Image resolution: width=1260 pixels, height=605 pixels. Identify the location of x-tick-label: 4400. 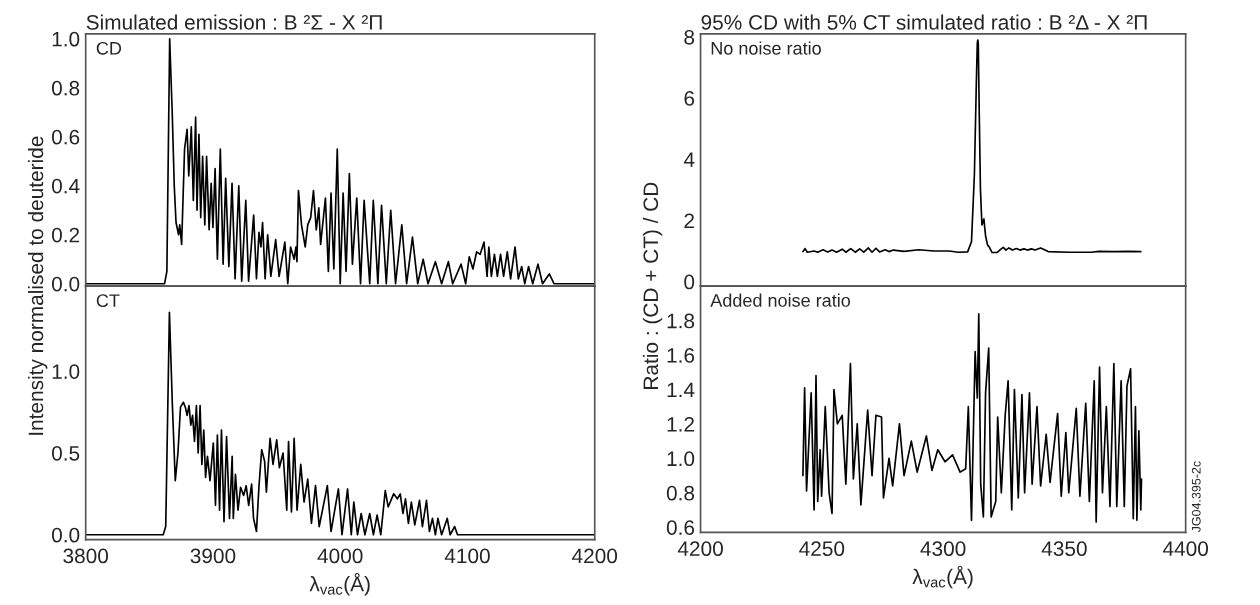
(1185, 549).